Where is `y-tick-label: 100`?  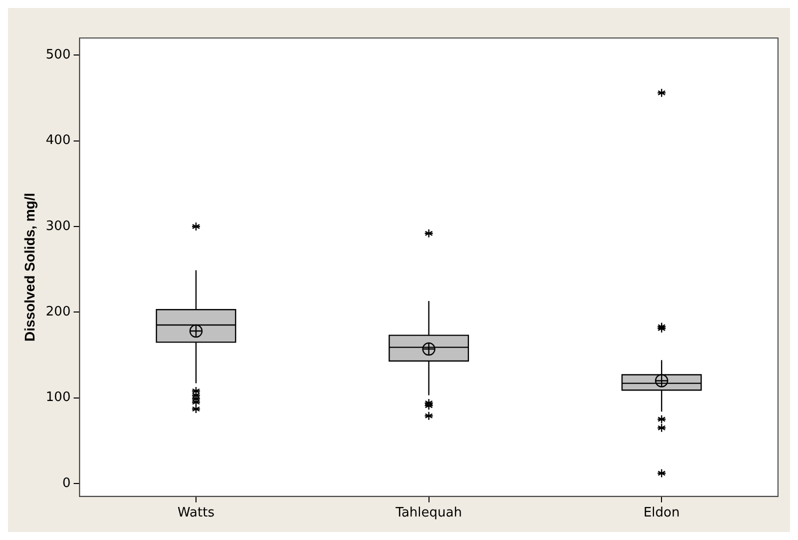
y-tick-label: 100 is located at coordinates (58, 398).